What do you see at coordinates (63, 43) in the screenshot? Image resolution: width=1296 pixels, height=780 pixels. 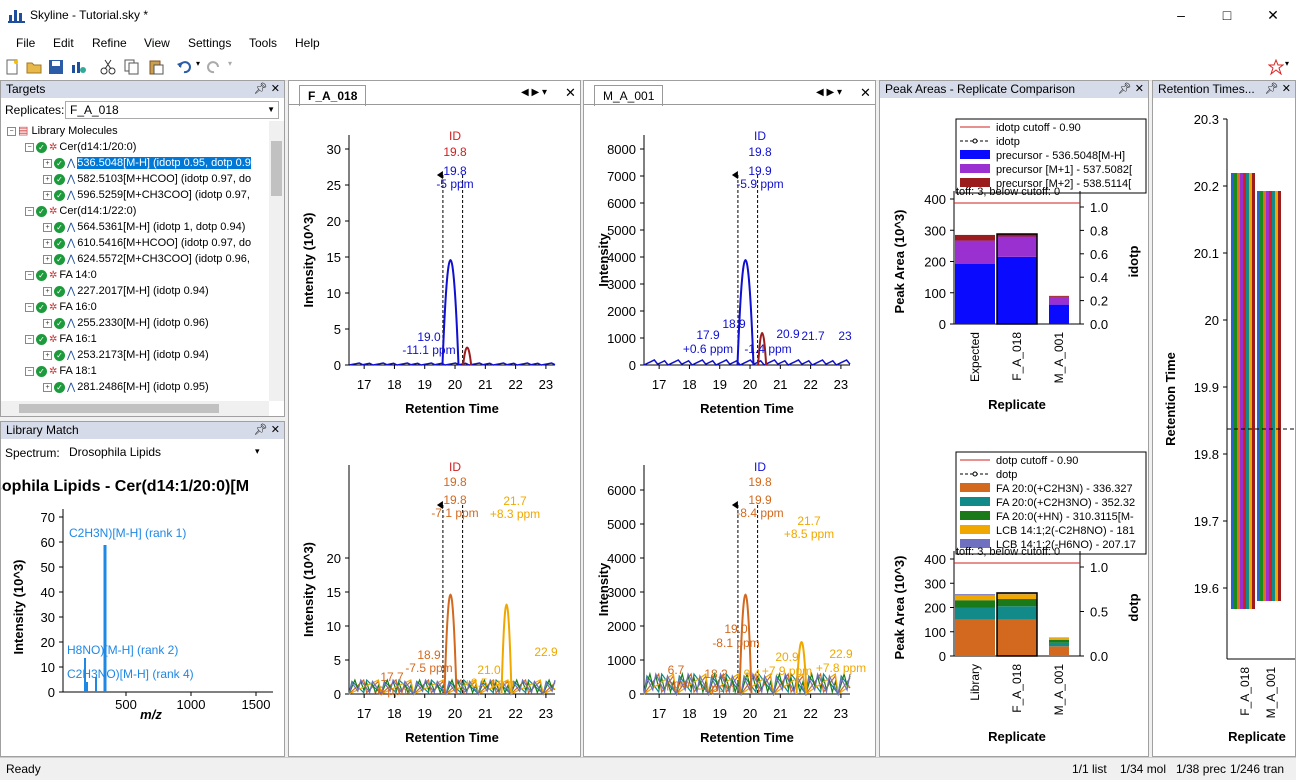 I see `menu-edit: Edit` at bounding box center [63, 43].